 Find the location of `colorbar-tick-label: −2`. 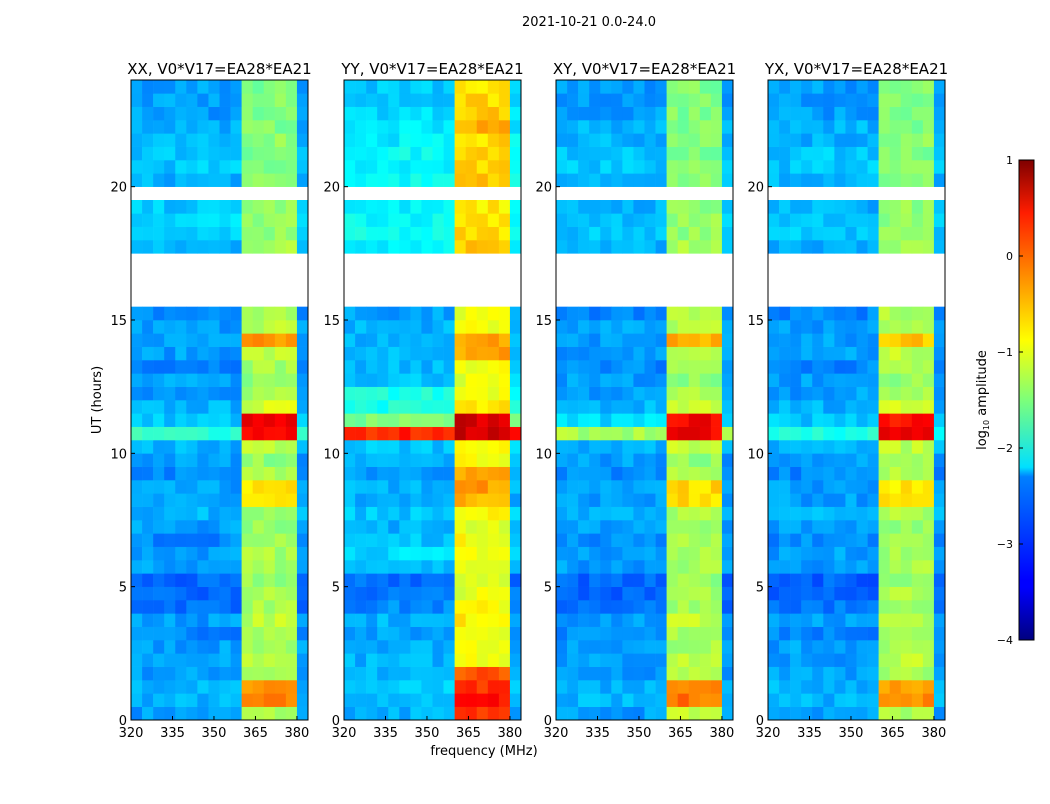

colorbar-tick-label: −2 is located at coordinates (1005, 448).